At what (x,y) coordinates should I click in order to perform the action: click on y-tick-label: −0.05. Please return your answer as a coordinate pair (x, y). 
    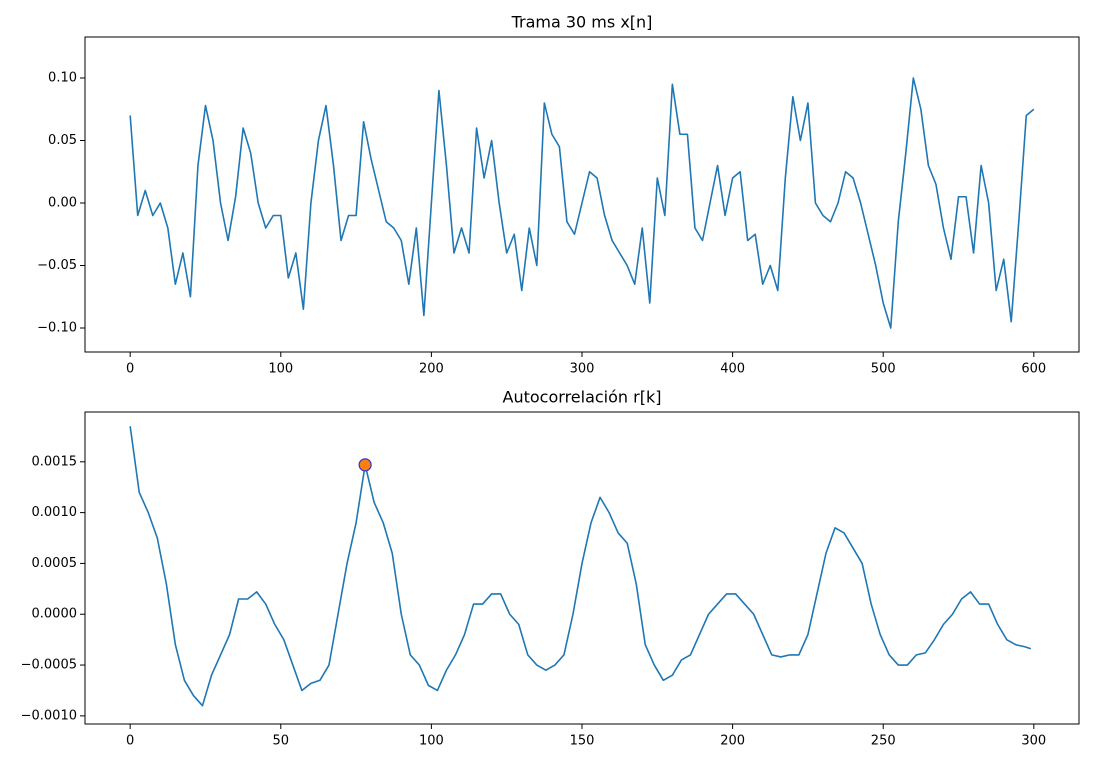
    Looking at the image, I should click on (57, 265).